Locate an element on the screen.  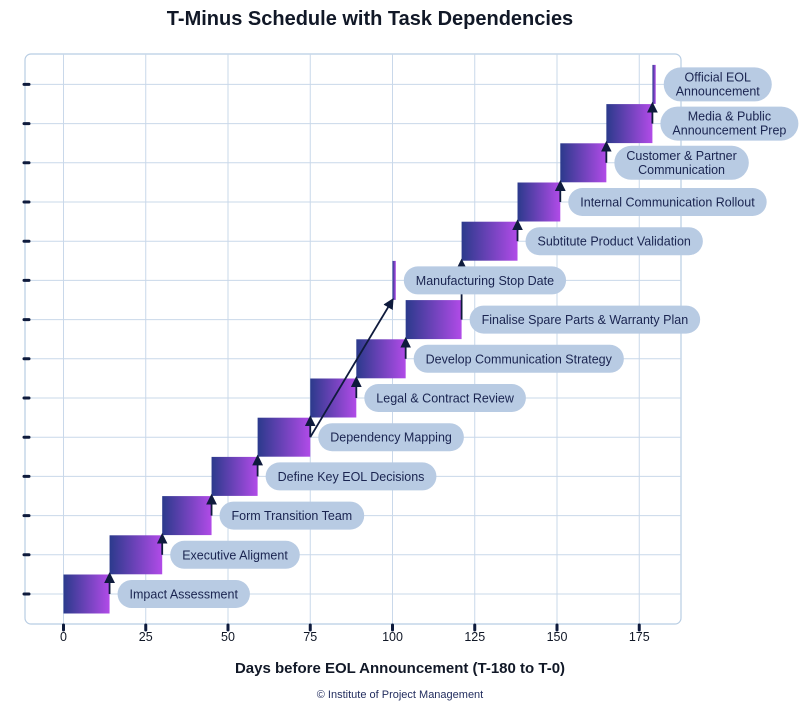
task-label: Internal Communication Rollout is located at coordinates (667, 202).